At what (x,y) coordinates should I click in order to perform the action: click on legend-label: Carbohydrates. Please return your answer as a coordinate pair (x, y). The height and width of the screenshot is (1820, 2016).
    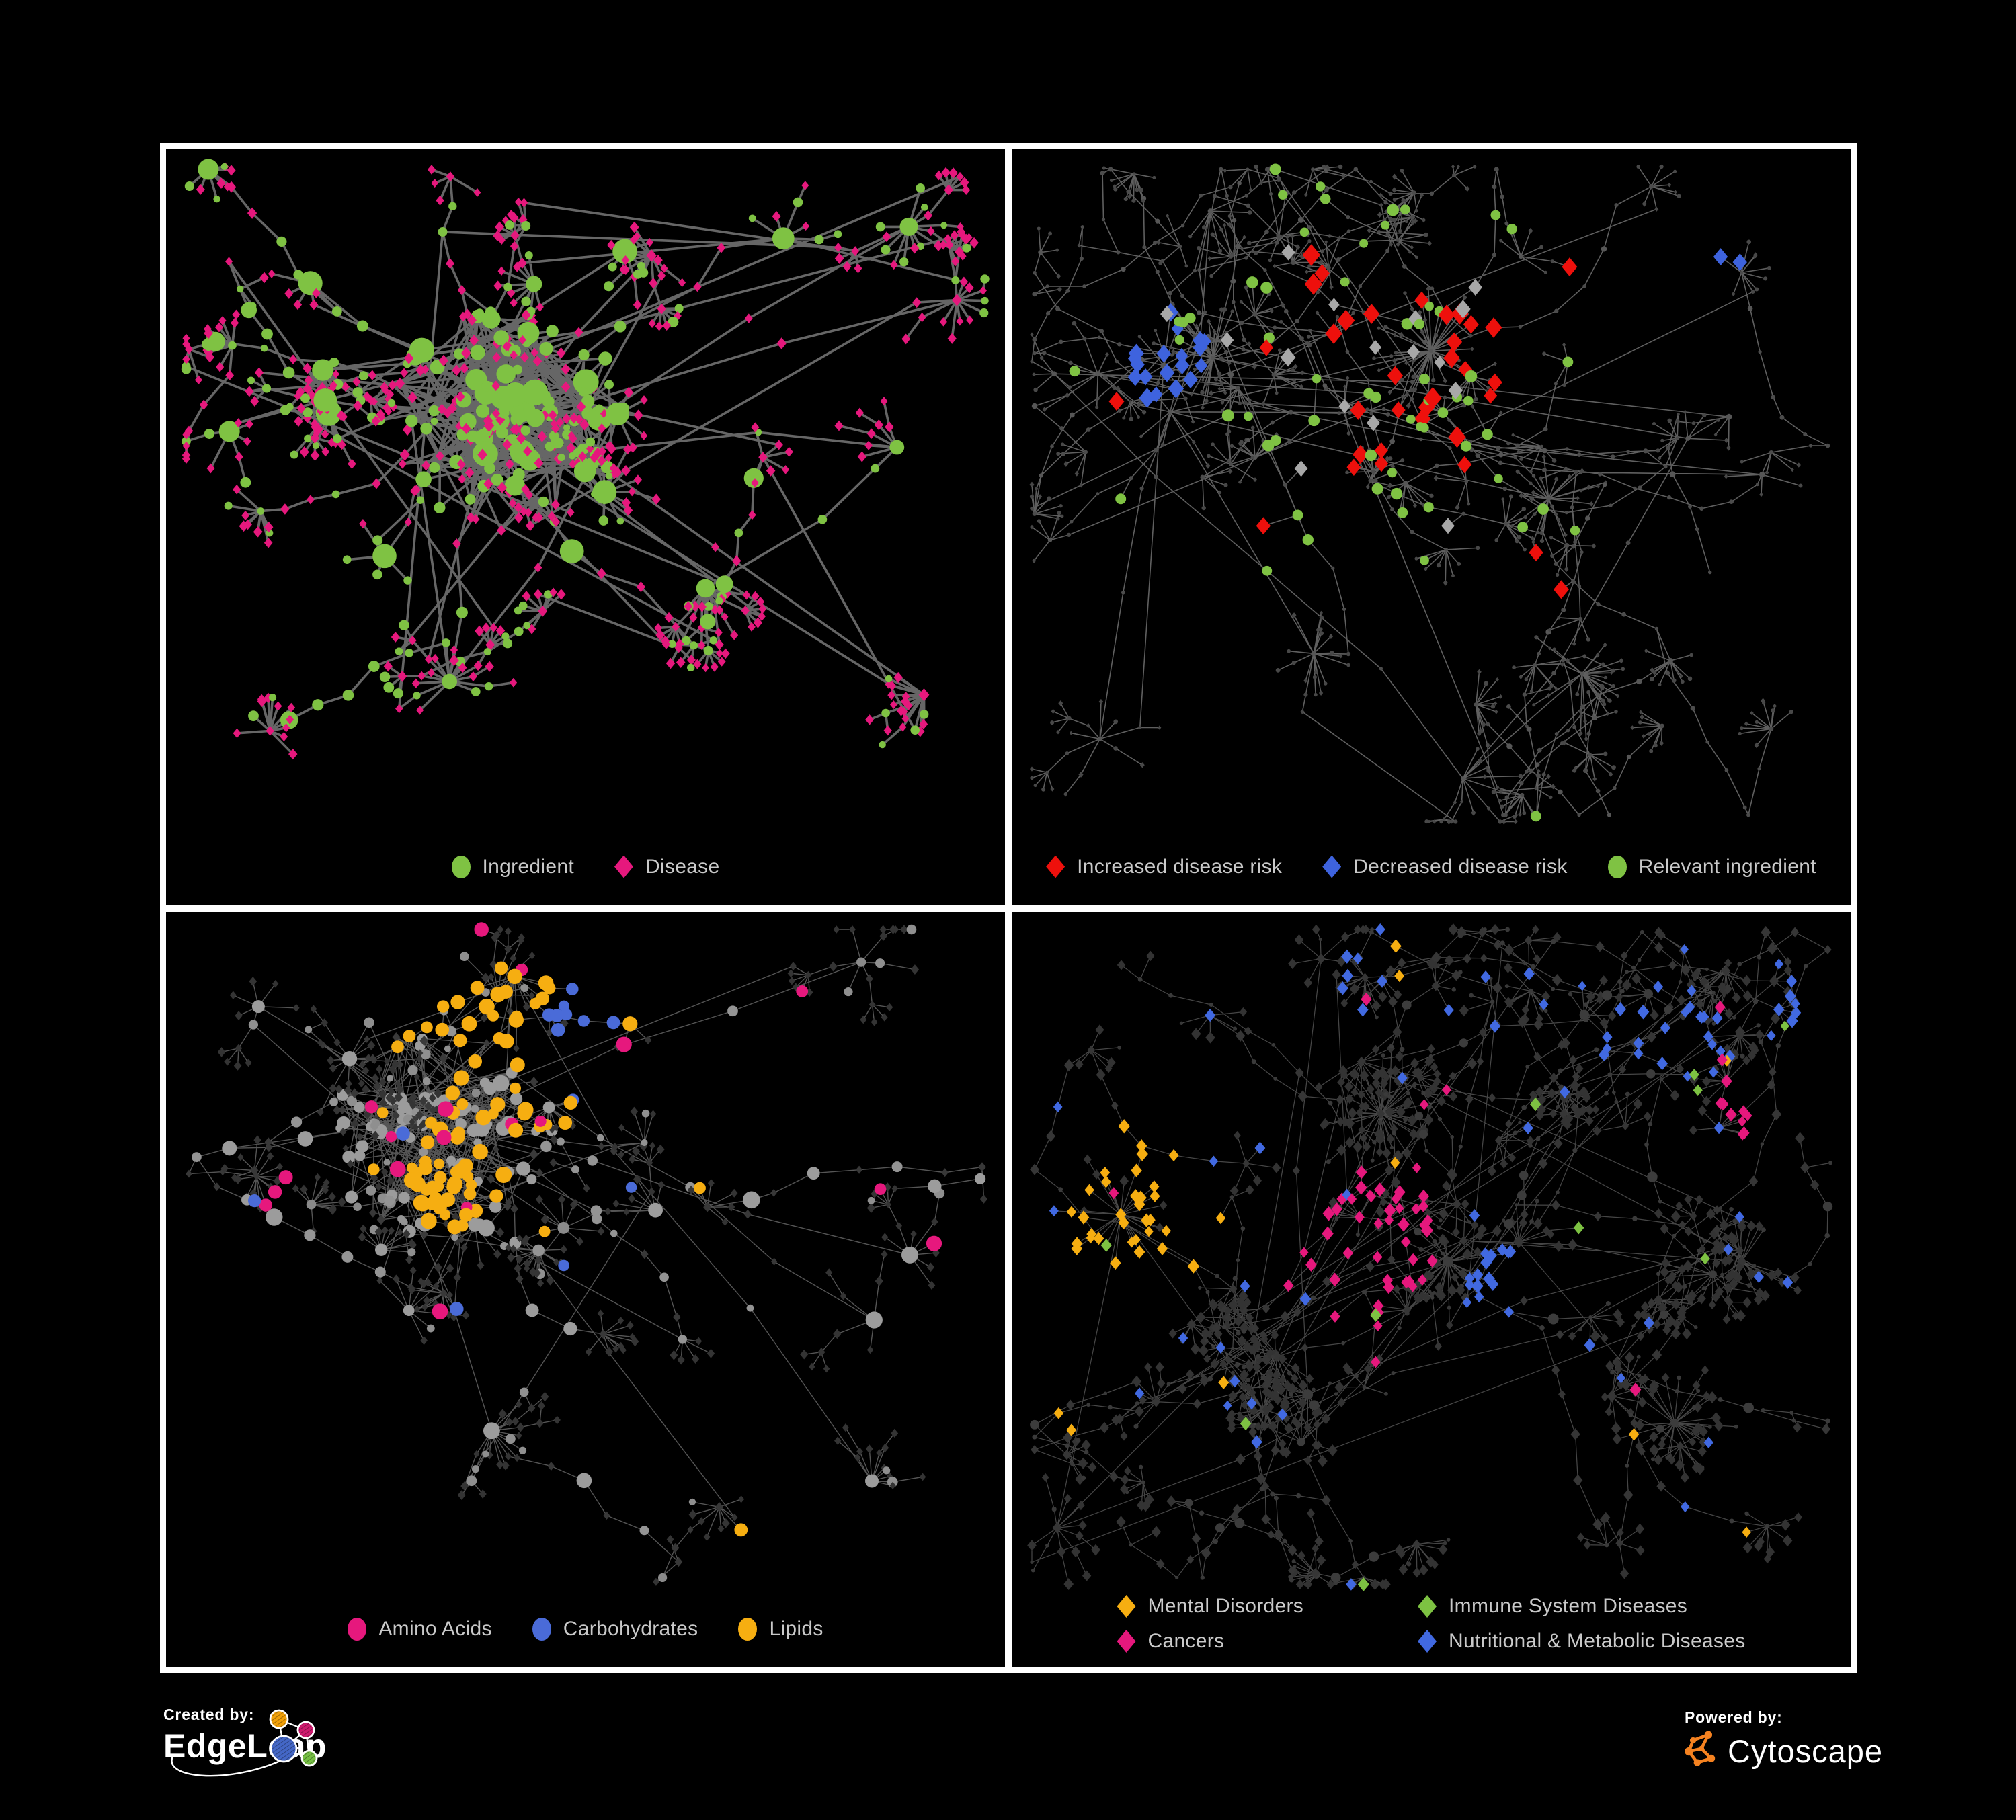
    Looking at the image, I should click on (630, 1629).